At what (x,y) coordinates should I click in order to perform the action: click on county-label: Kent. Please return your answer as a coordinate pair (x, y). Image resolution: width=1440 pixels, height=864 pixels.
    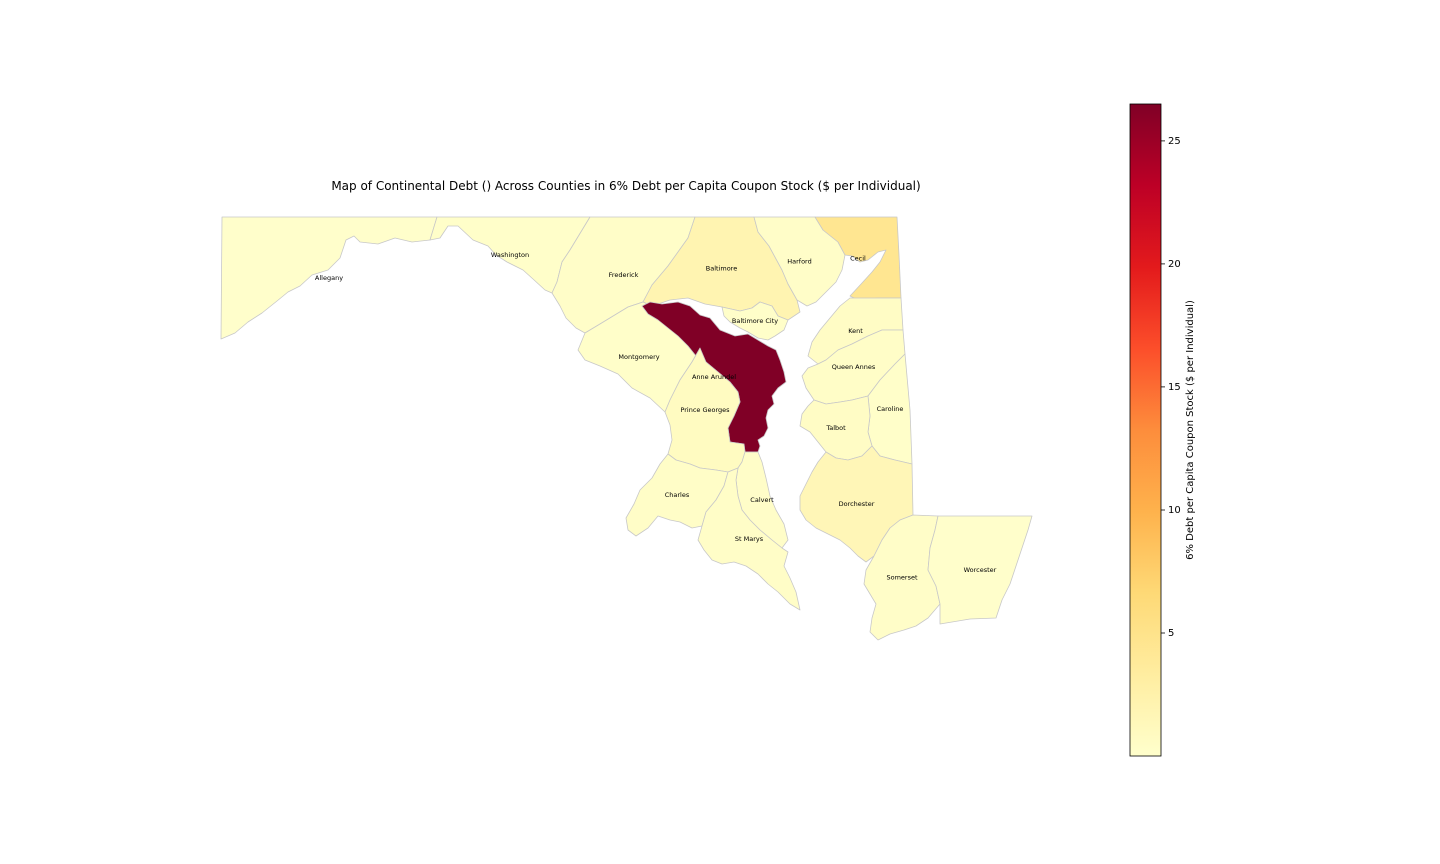
    Looking at the image, I should click on (855, 331).